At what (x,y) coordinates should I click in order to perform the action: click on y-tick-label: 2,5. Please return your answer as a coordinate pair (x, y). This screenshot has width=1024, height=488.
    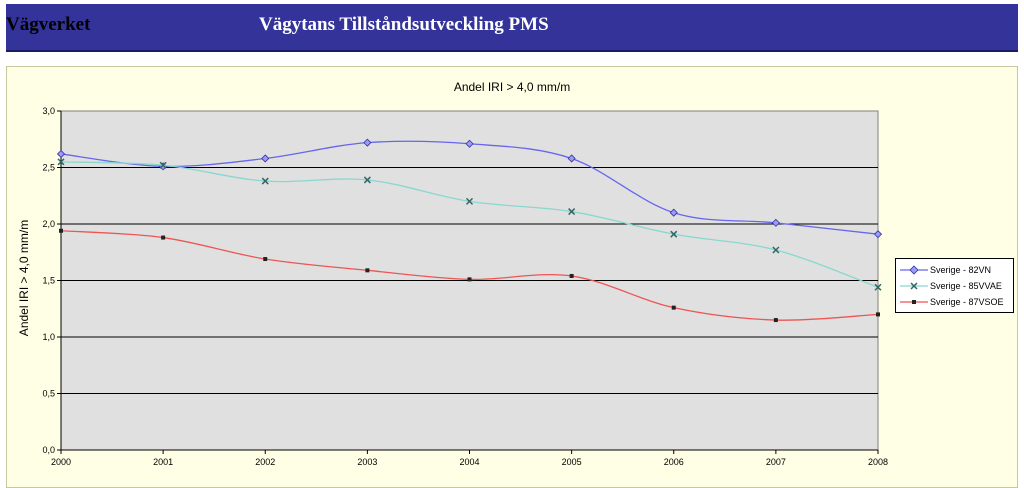
    Looking at the image, I should click on (48, 168).